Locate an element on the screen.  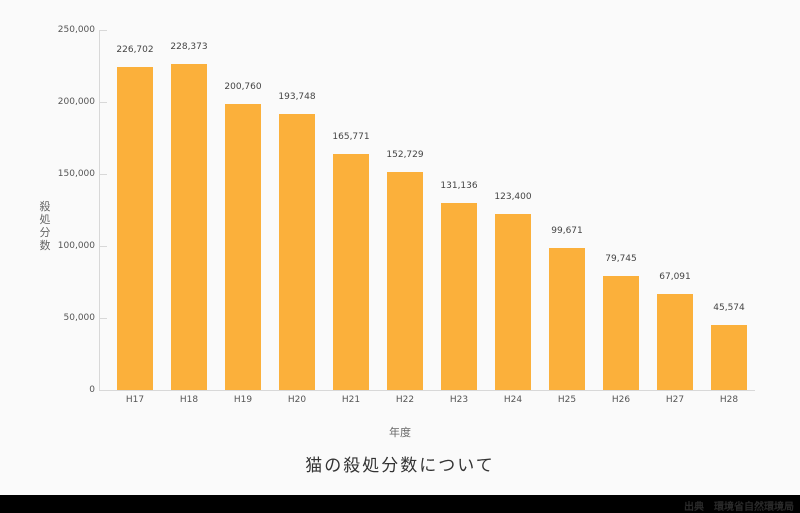
bar-H21 is located at coordinates (351, 272).